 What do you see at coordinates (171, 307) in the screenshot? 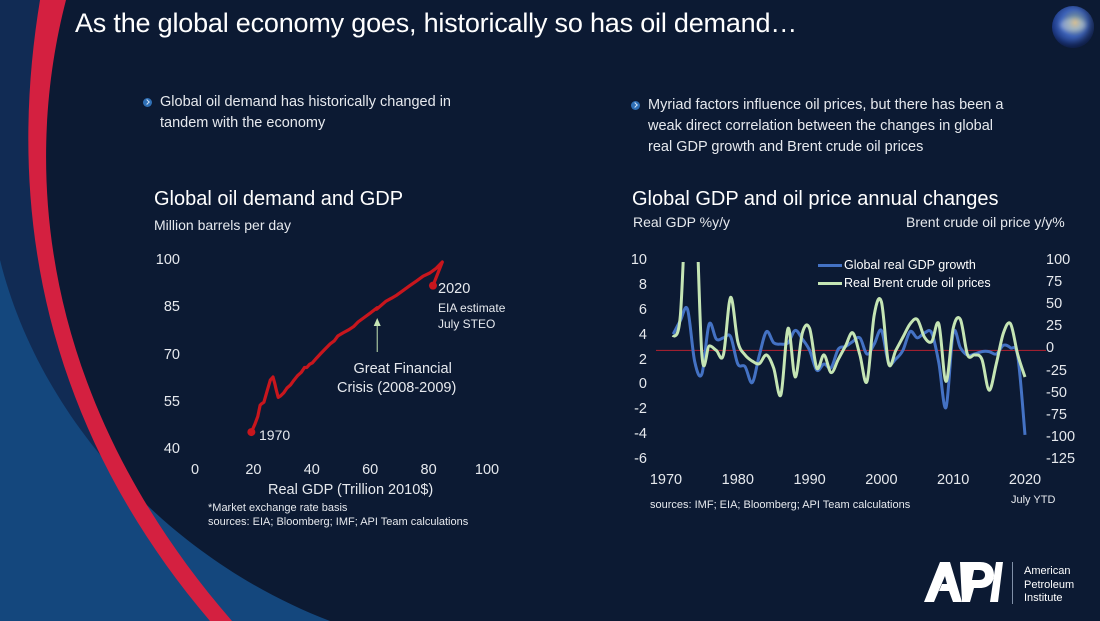
I see `left-ytick-label: 85` at bounding box center [171, 307].